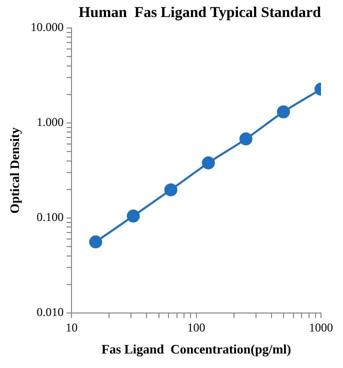 This screenshot has height=368, width=343. I want to click on x-tick-label: 1000, so click(321, 327).